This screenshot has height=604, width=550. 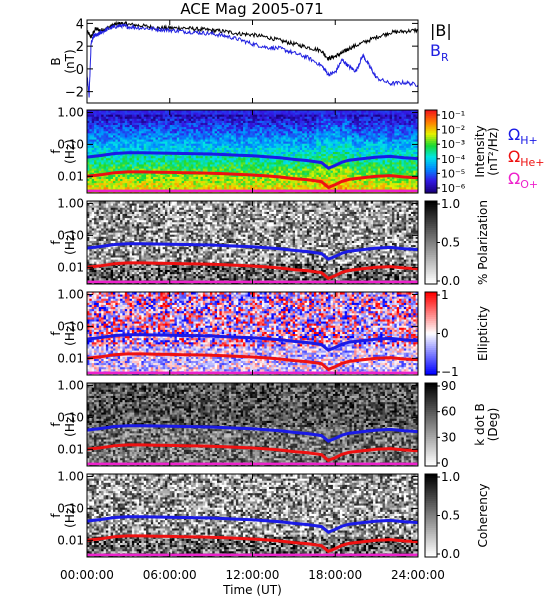 What do you see at coordinates (56, 61) in the screenshot?
I see `y-axis-label: B` at bounding box center [56, 61].